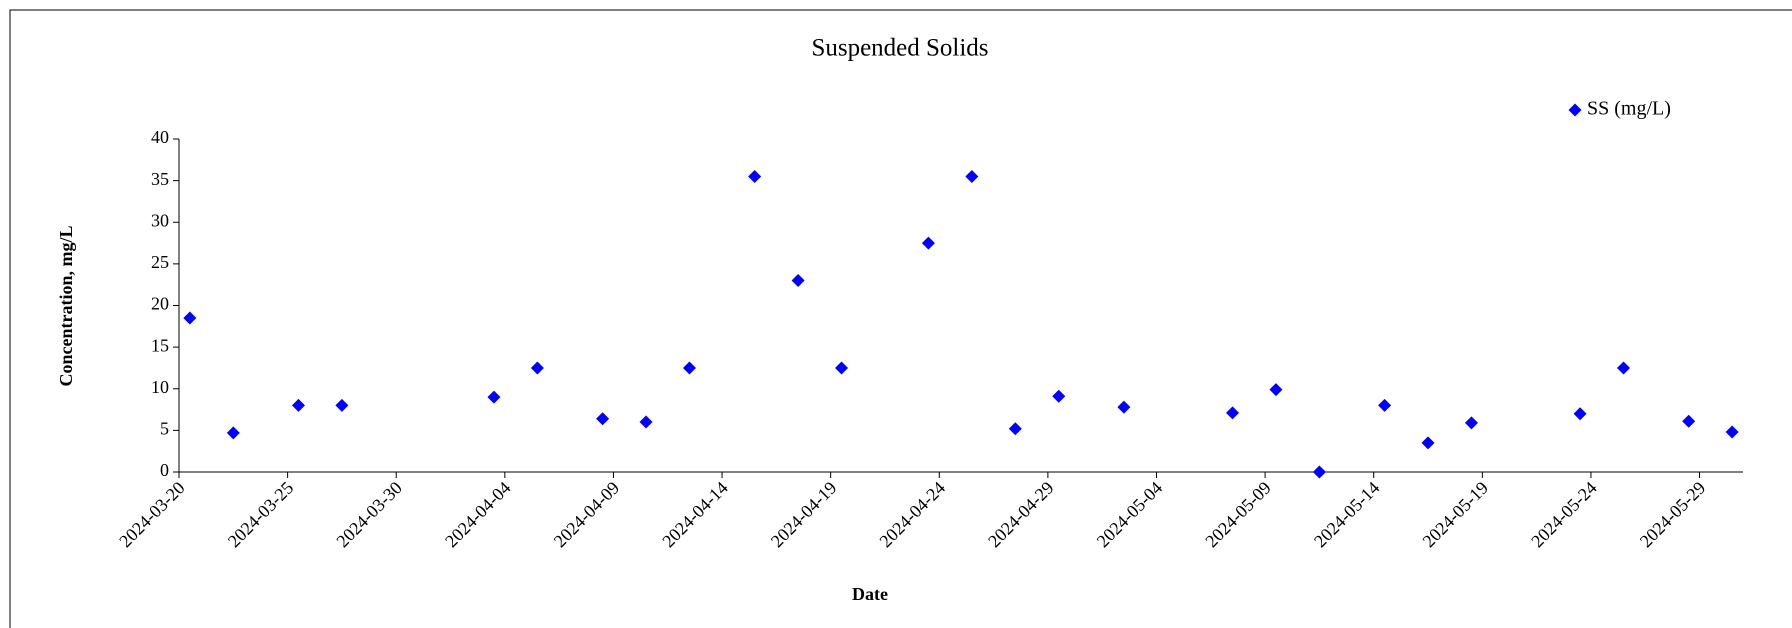  I want to click on x-tick-label: 2024-04-29, so click(1021, 515).